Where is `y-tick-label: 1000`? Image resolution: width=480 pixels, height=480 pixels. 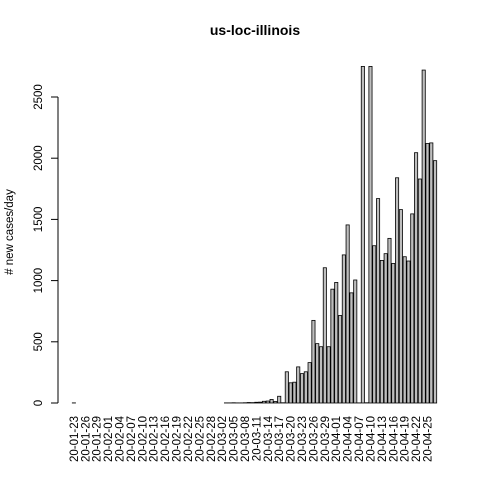 y-tick-label: 1000 is located at coordinates (39, 281).